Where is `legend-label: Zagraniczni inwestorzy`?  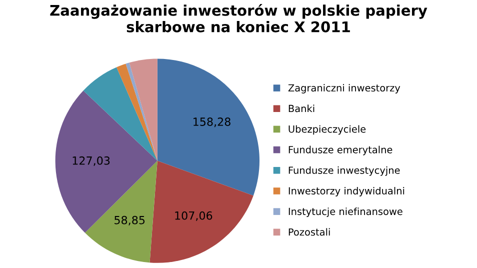
legend-label: Zagraniczni inwestorzy is located at coordinates (344, 89).